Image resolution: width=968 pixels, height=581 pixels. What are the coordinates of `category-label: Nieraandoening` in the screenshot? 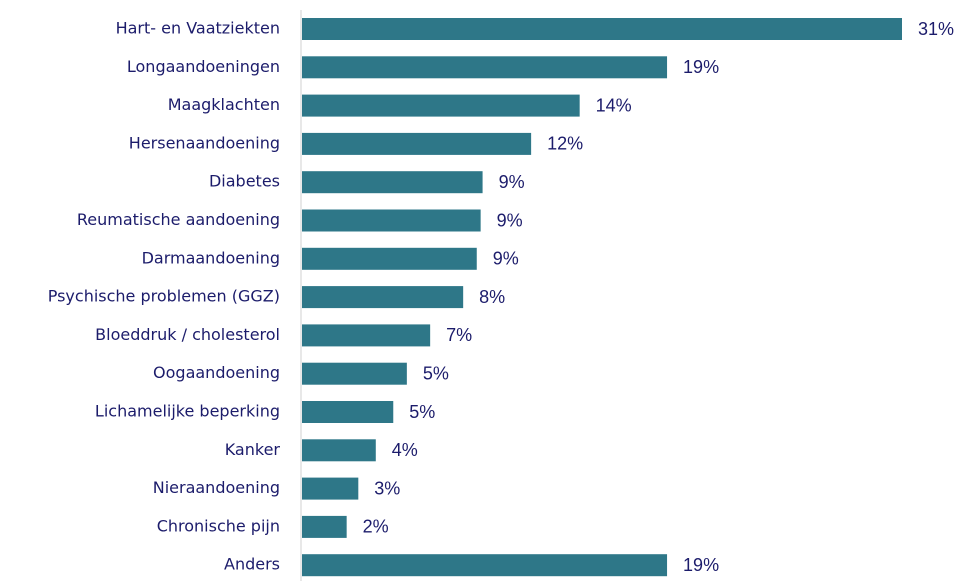 It's located at (216, 487).